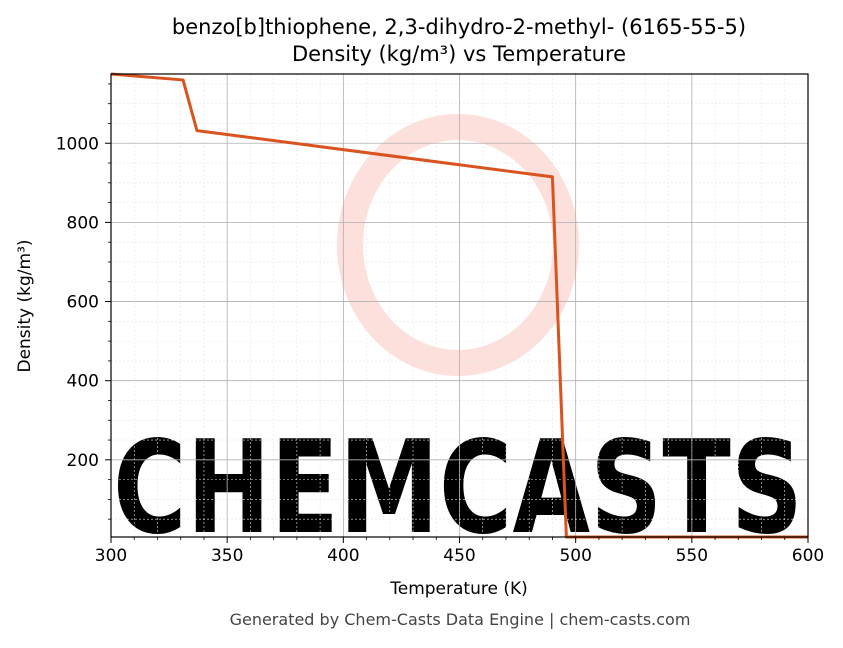  I want to click on x-axis: 300 350 400 450 500 550 600, so click(459, 551).